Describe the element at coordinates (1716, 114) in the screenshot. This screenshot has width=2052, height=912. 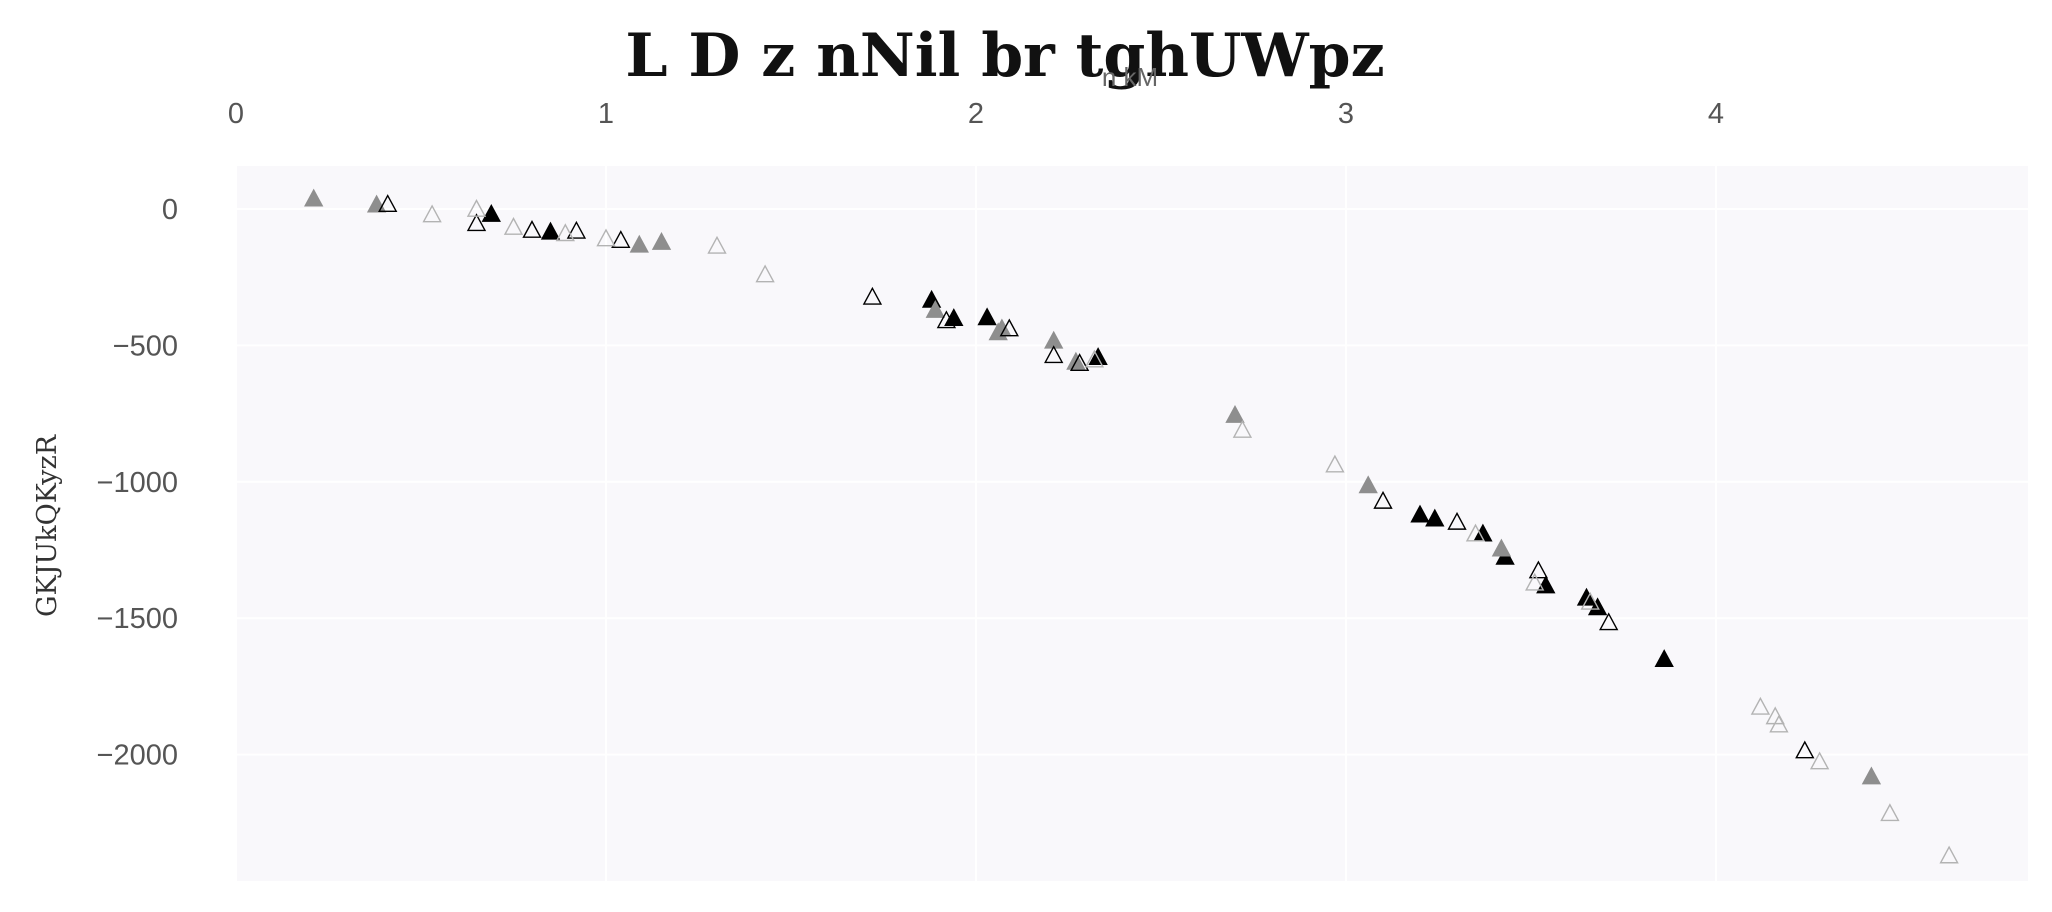
I see `x-tick-label: 4` at that location.